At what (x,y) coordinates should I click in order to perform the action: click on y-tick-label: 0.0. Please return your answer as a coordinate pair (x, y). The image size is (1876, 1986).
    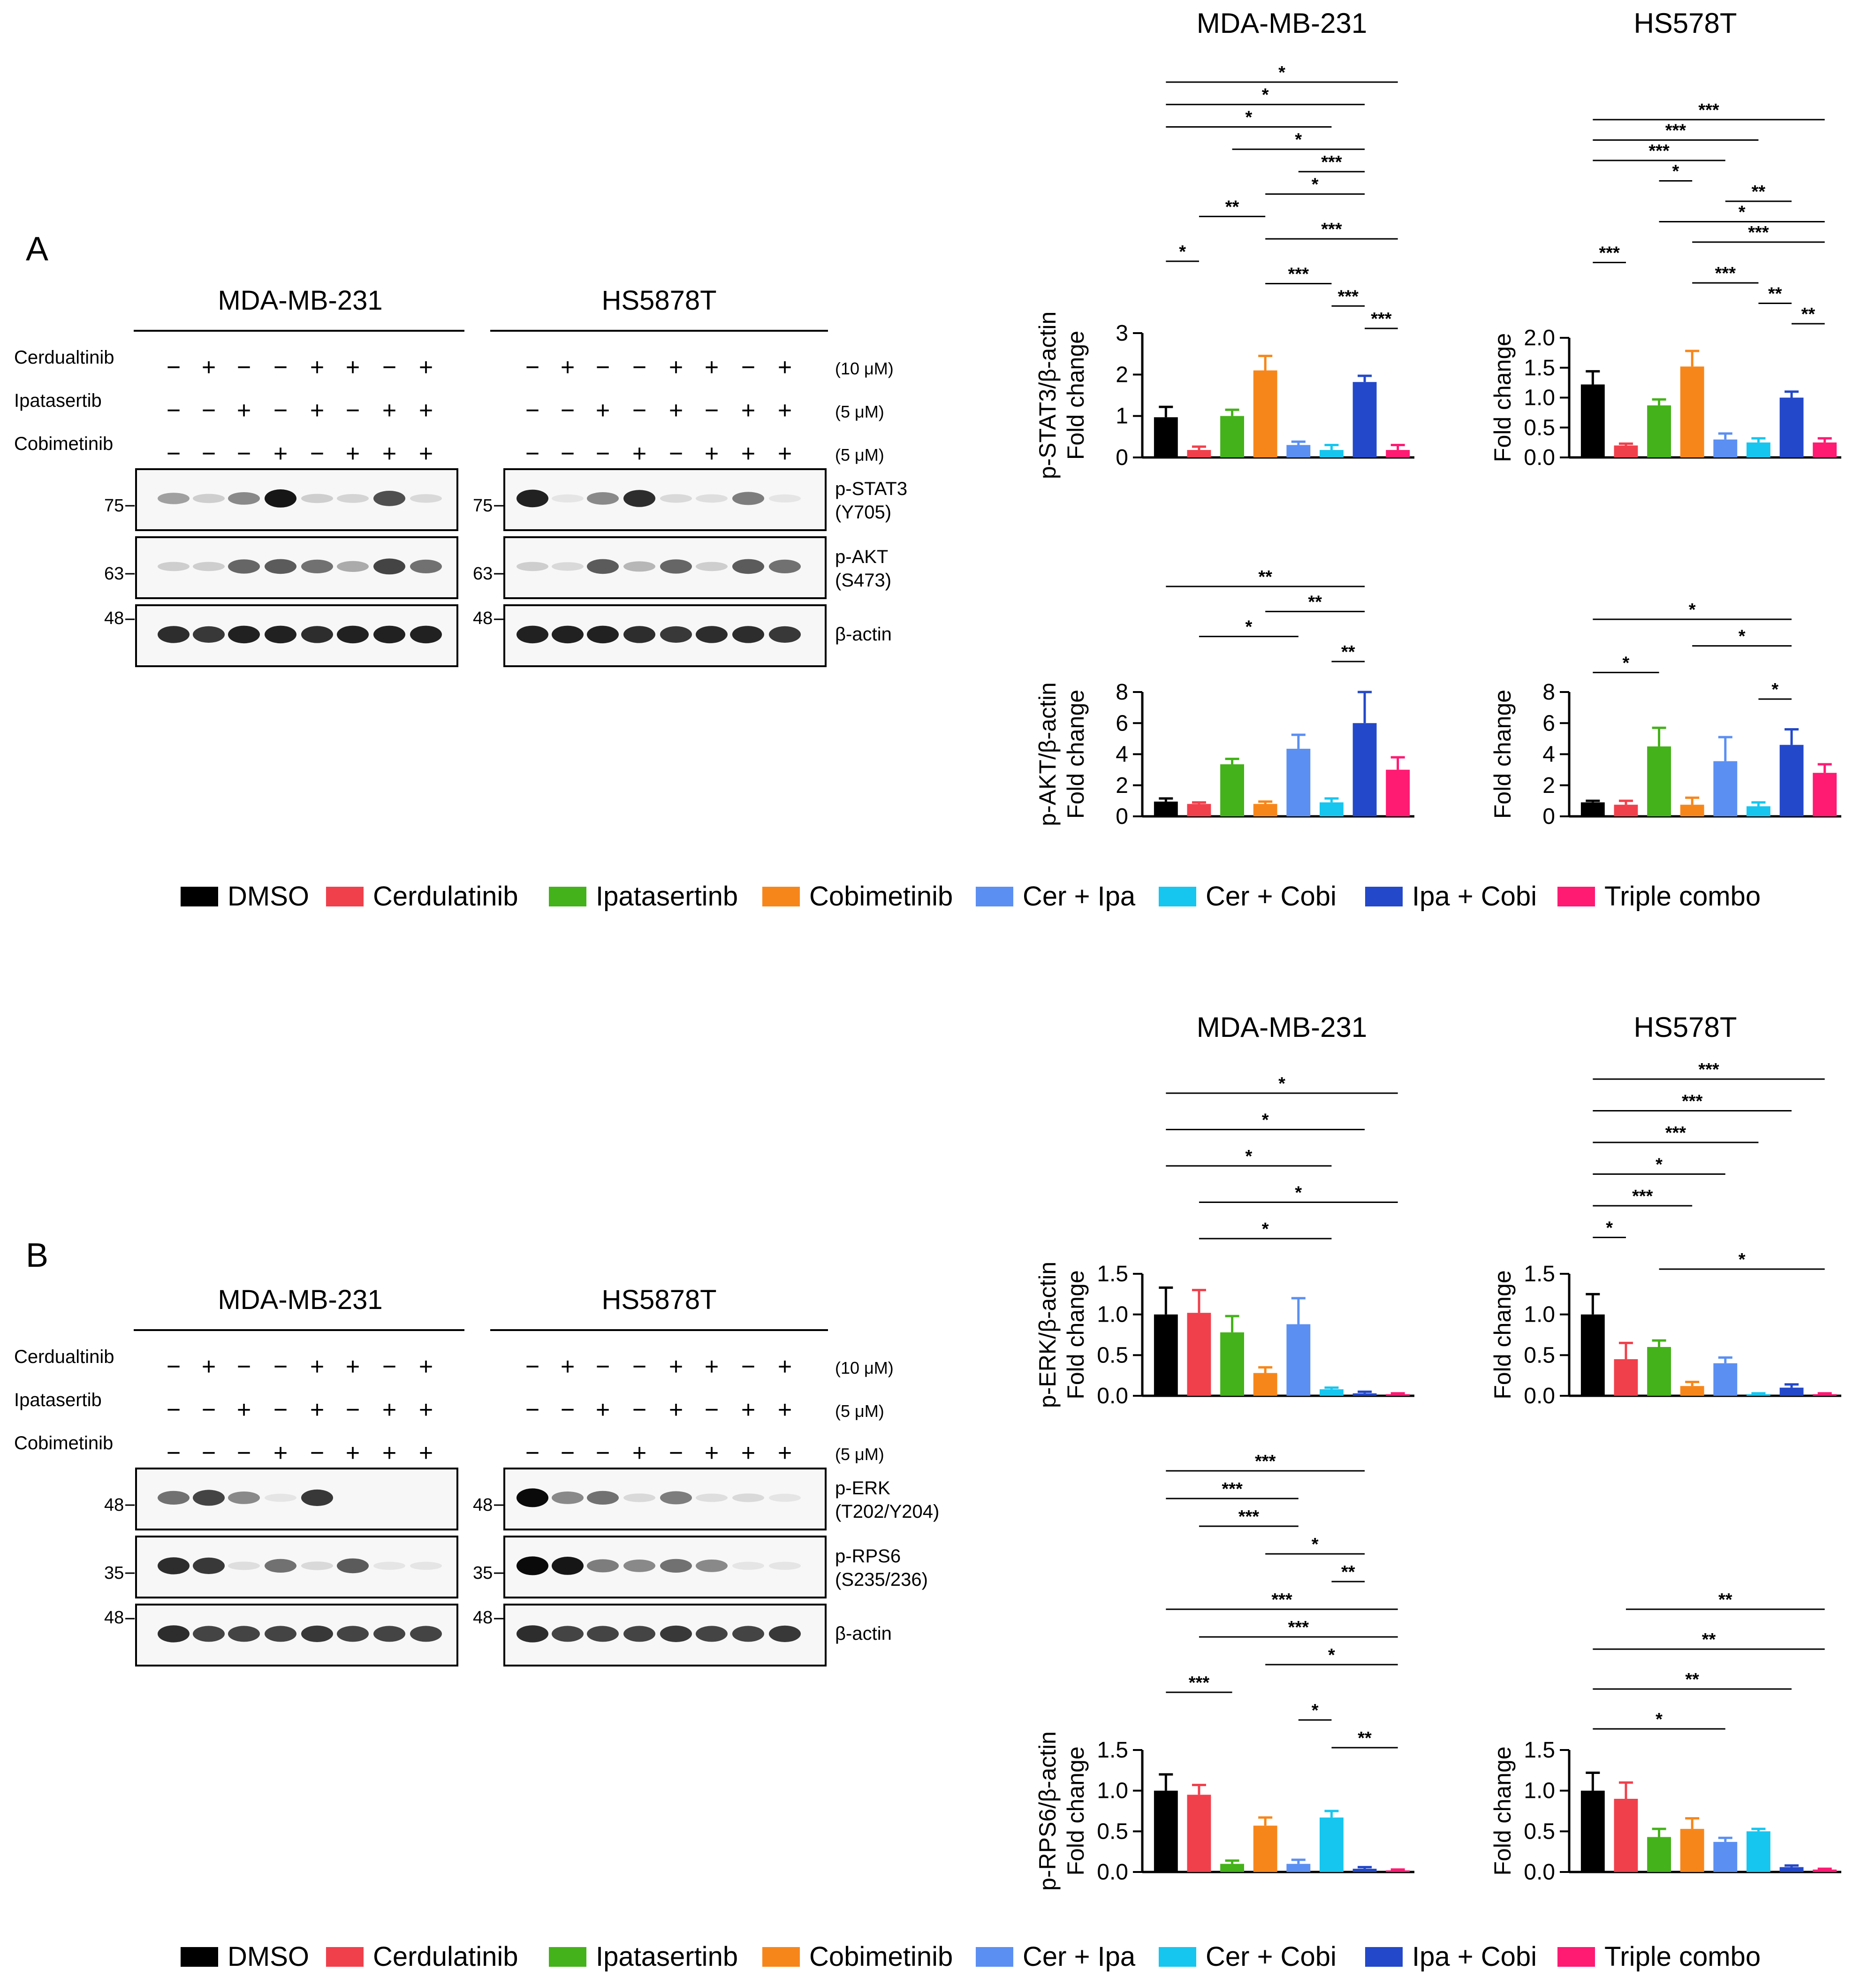
    Looking at the image, I should click on (1112, 1396).